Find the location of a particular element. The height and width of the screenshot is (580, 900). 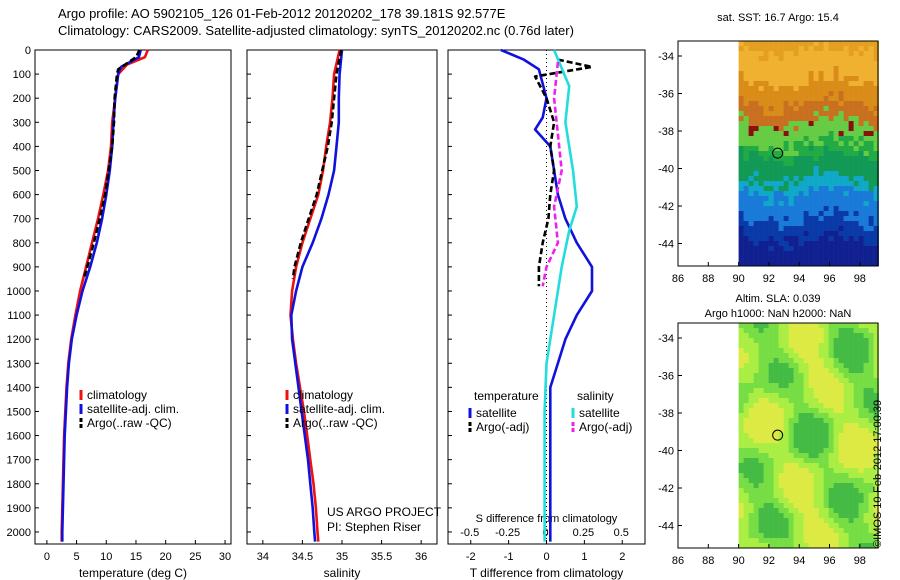

series-line-argo-raw-qc is located at coordinates (317, 164).